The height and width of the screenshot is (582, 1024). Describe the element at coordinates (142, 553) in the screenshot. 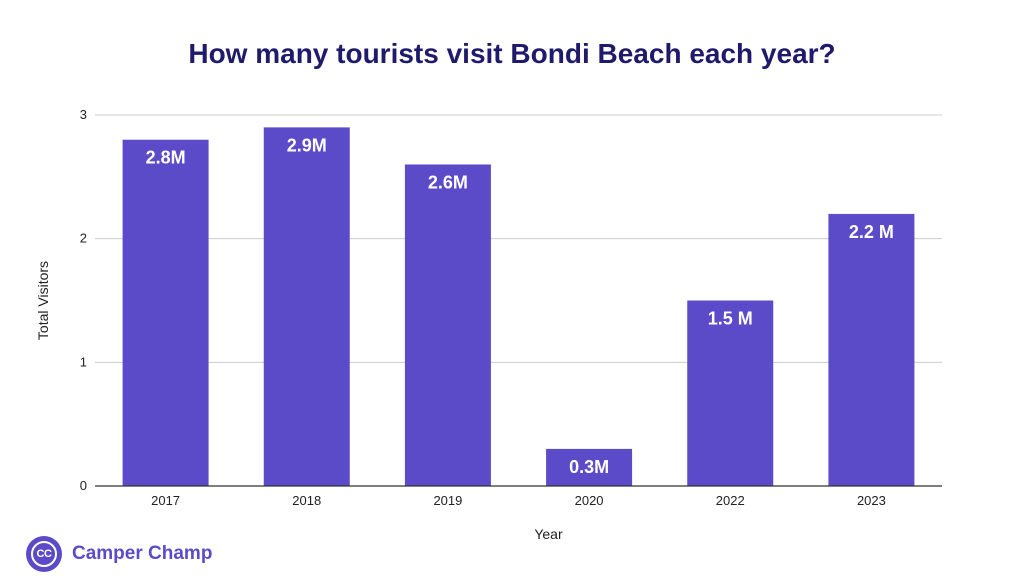

I see `brand-name: Camper Champ` at that location.